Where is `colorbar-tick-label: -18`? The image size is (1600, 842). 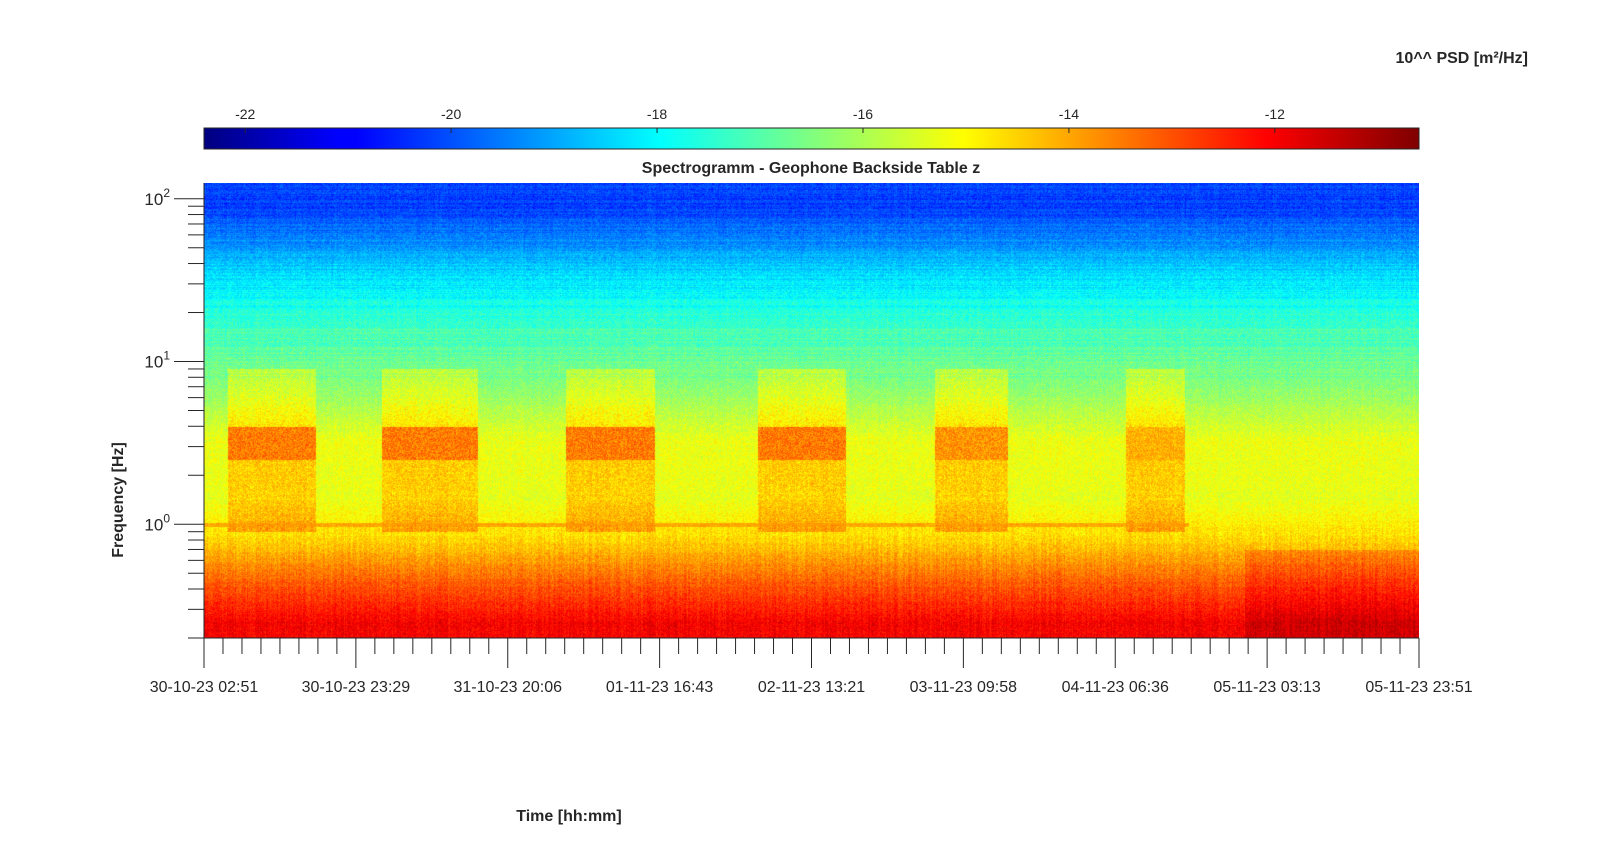
colorbar-tick-label: -18 is located at coordinates (657, 114).